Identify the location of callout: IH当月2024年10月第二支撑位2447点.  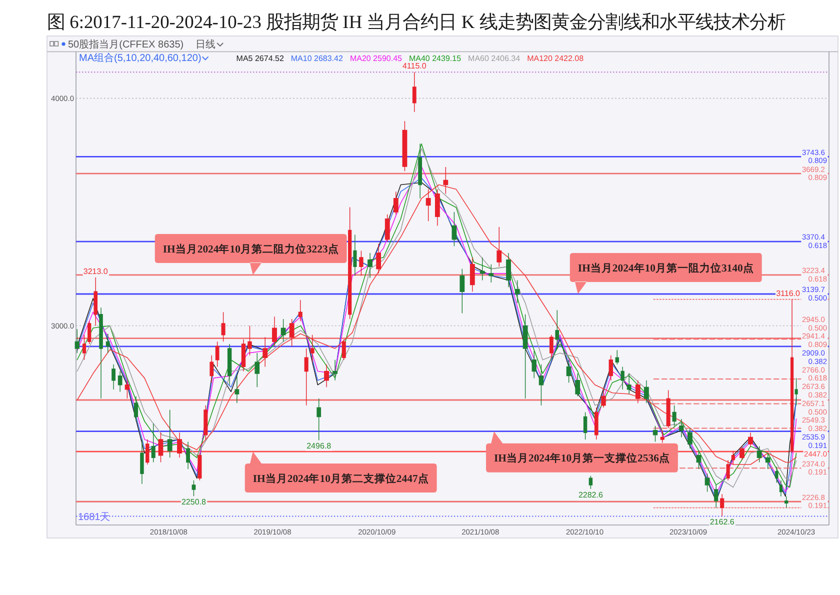
(340, 472).